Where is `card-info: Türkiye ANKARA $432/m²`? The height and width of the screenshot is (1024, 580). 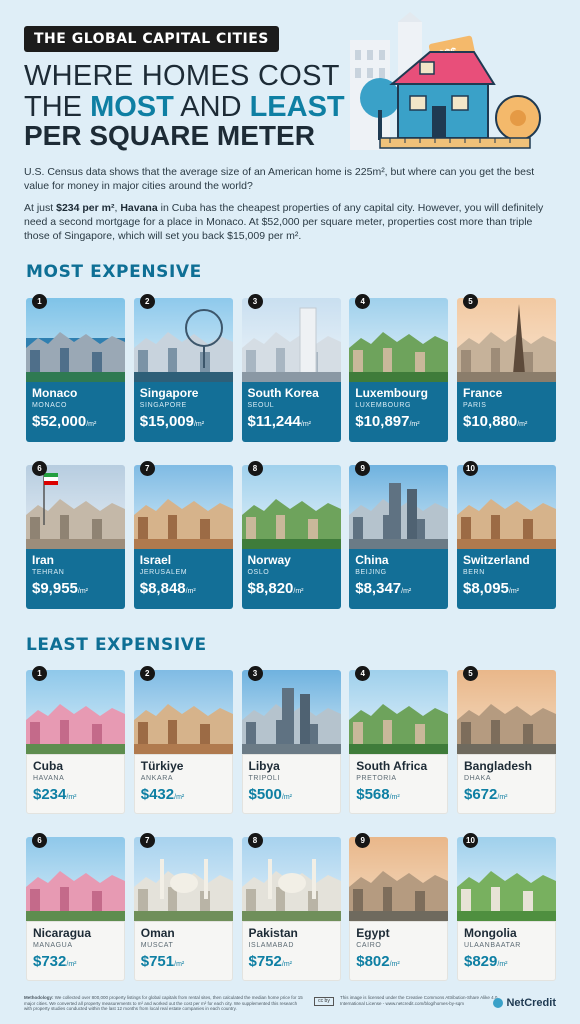 card-info: Türkiye ANKARA $432/m² is located at coordinates (183, 784).